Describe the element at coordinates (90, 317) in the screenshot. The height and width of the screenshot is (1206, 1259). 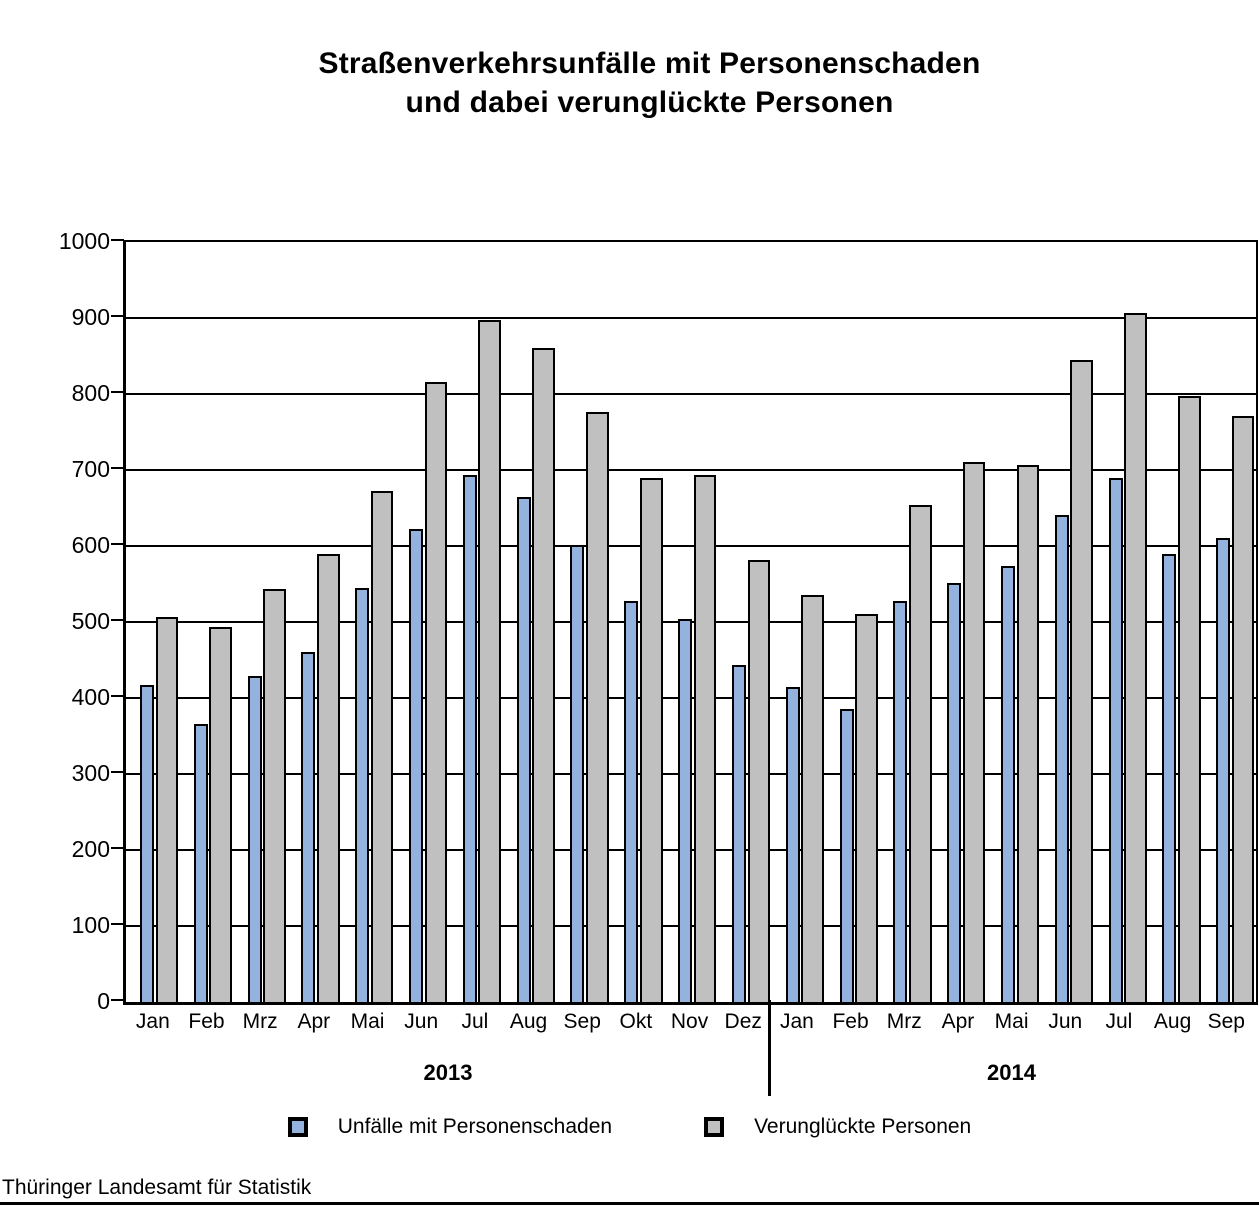
I see `y-axis-label-900: 900` at that location.